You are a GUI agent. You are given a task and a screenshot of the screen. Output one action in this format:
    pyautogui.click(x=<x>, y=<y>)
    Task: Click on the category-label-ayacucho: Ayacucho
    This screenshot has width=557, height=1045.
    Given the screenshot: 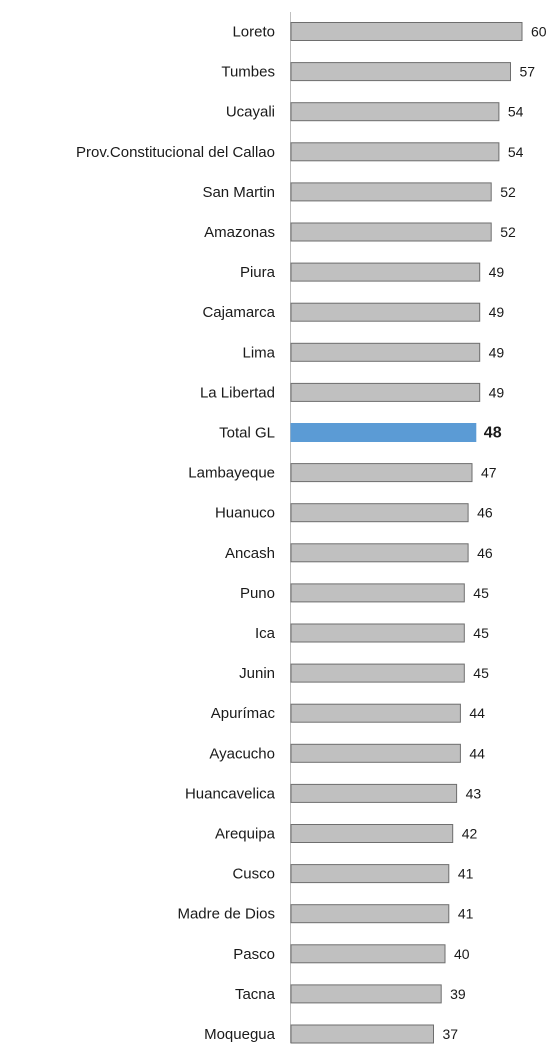 What is the action you would take?
    pyautogui.click(x=242, y=753)
    